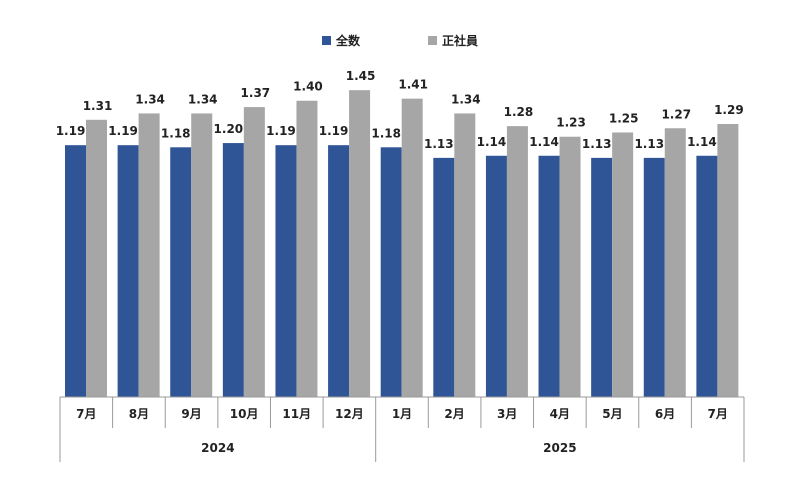 This screenshot has width=800, height=494. What do you see at coordinates (649, 144) in the screenshot?
I see `data-label-series-1-12: 1.13` at bounding box center [649, 144].